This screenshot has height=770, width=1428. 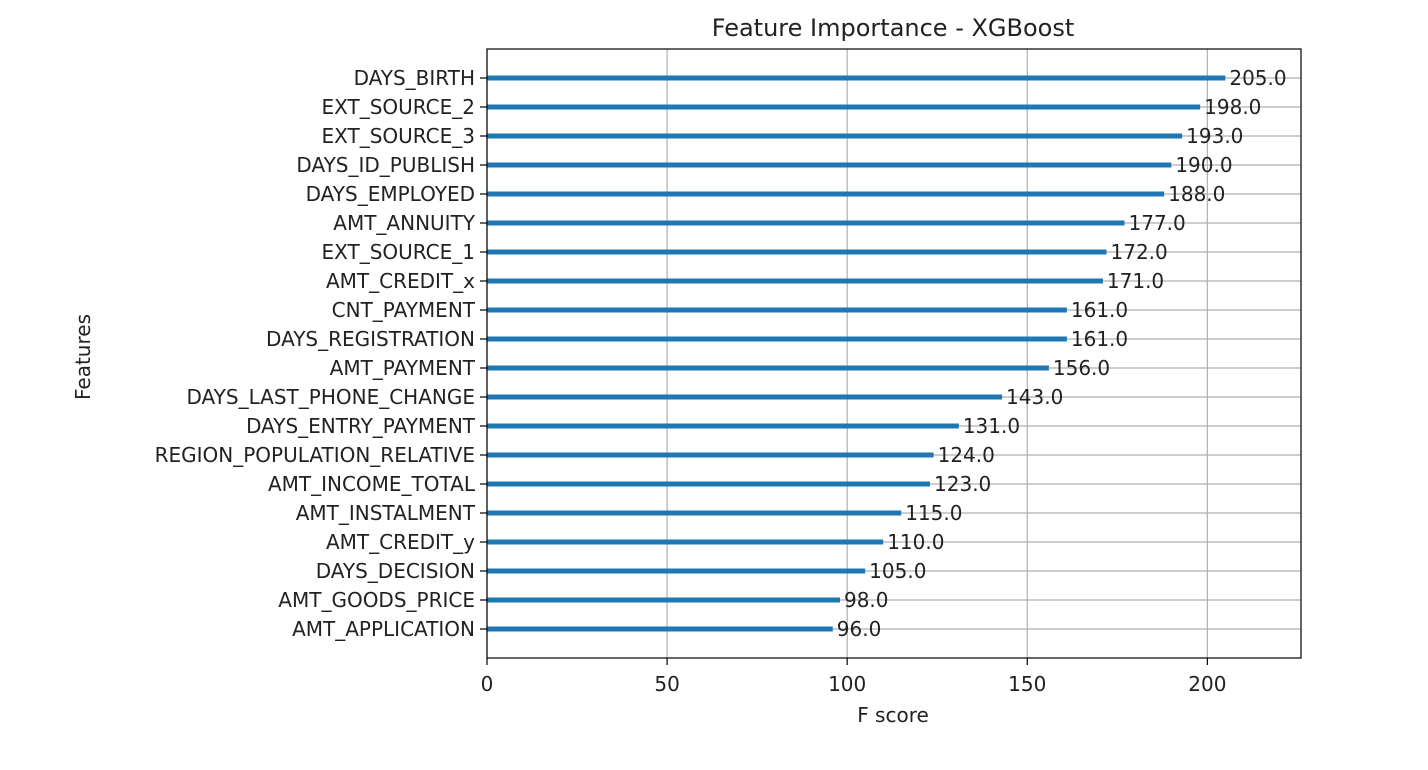 What do you see at coordinates (1214, 136) in the screenshot?
I see `value-label: 193.0` at bounding box center [1214, 136].